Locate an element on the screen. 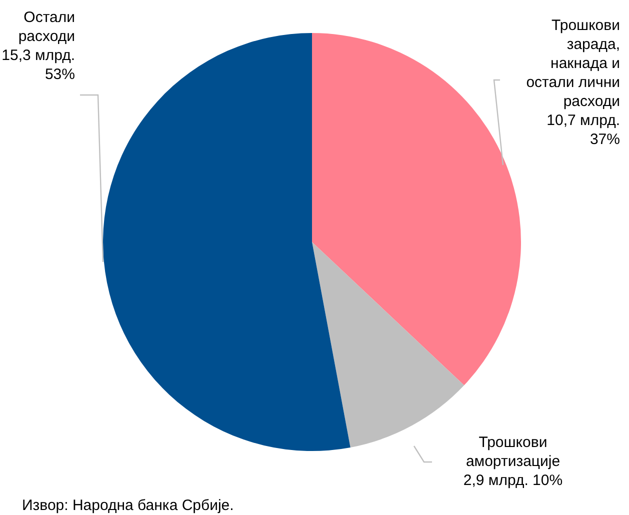  slice-label: Остали расходи is located at coordinates (46, 27).